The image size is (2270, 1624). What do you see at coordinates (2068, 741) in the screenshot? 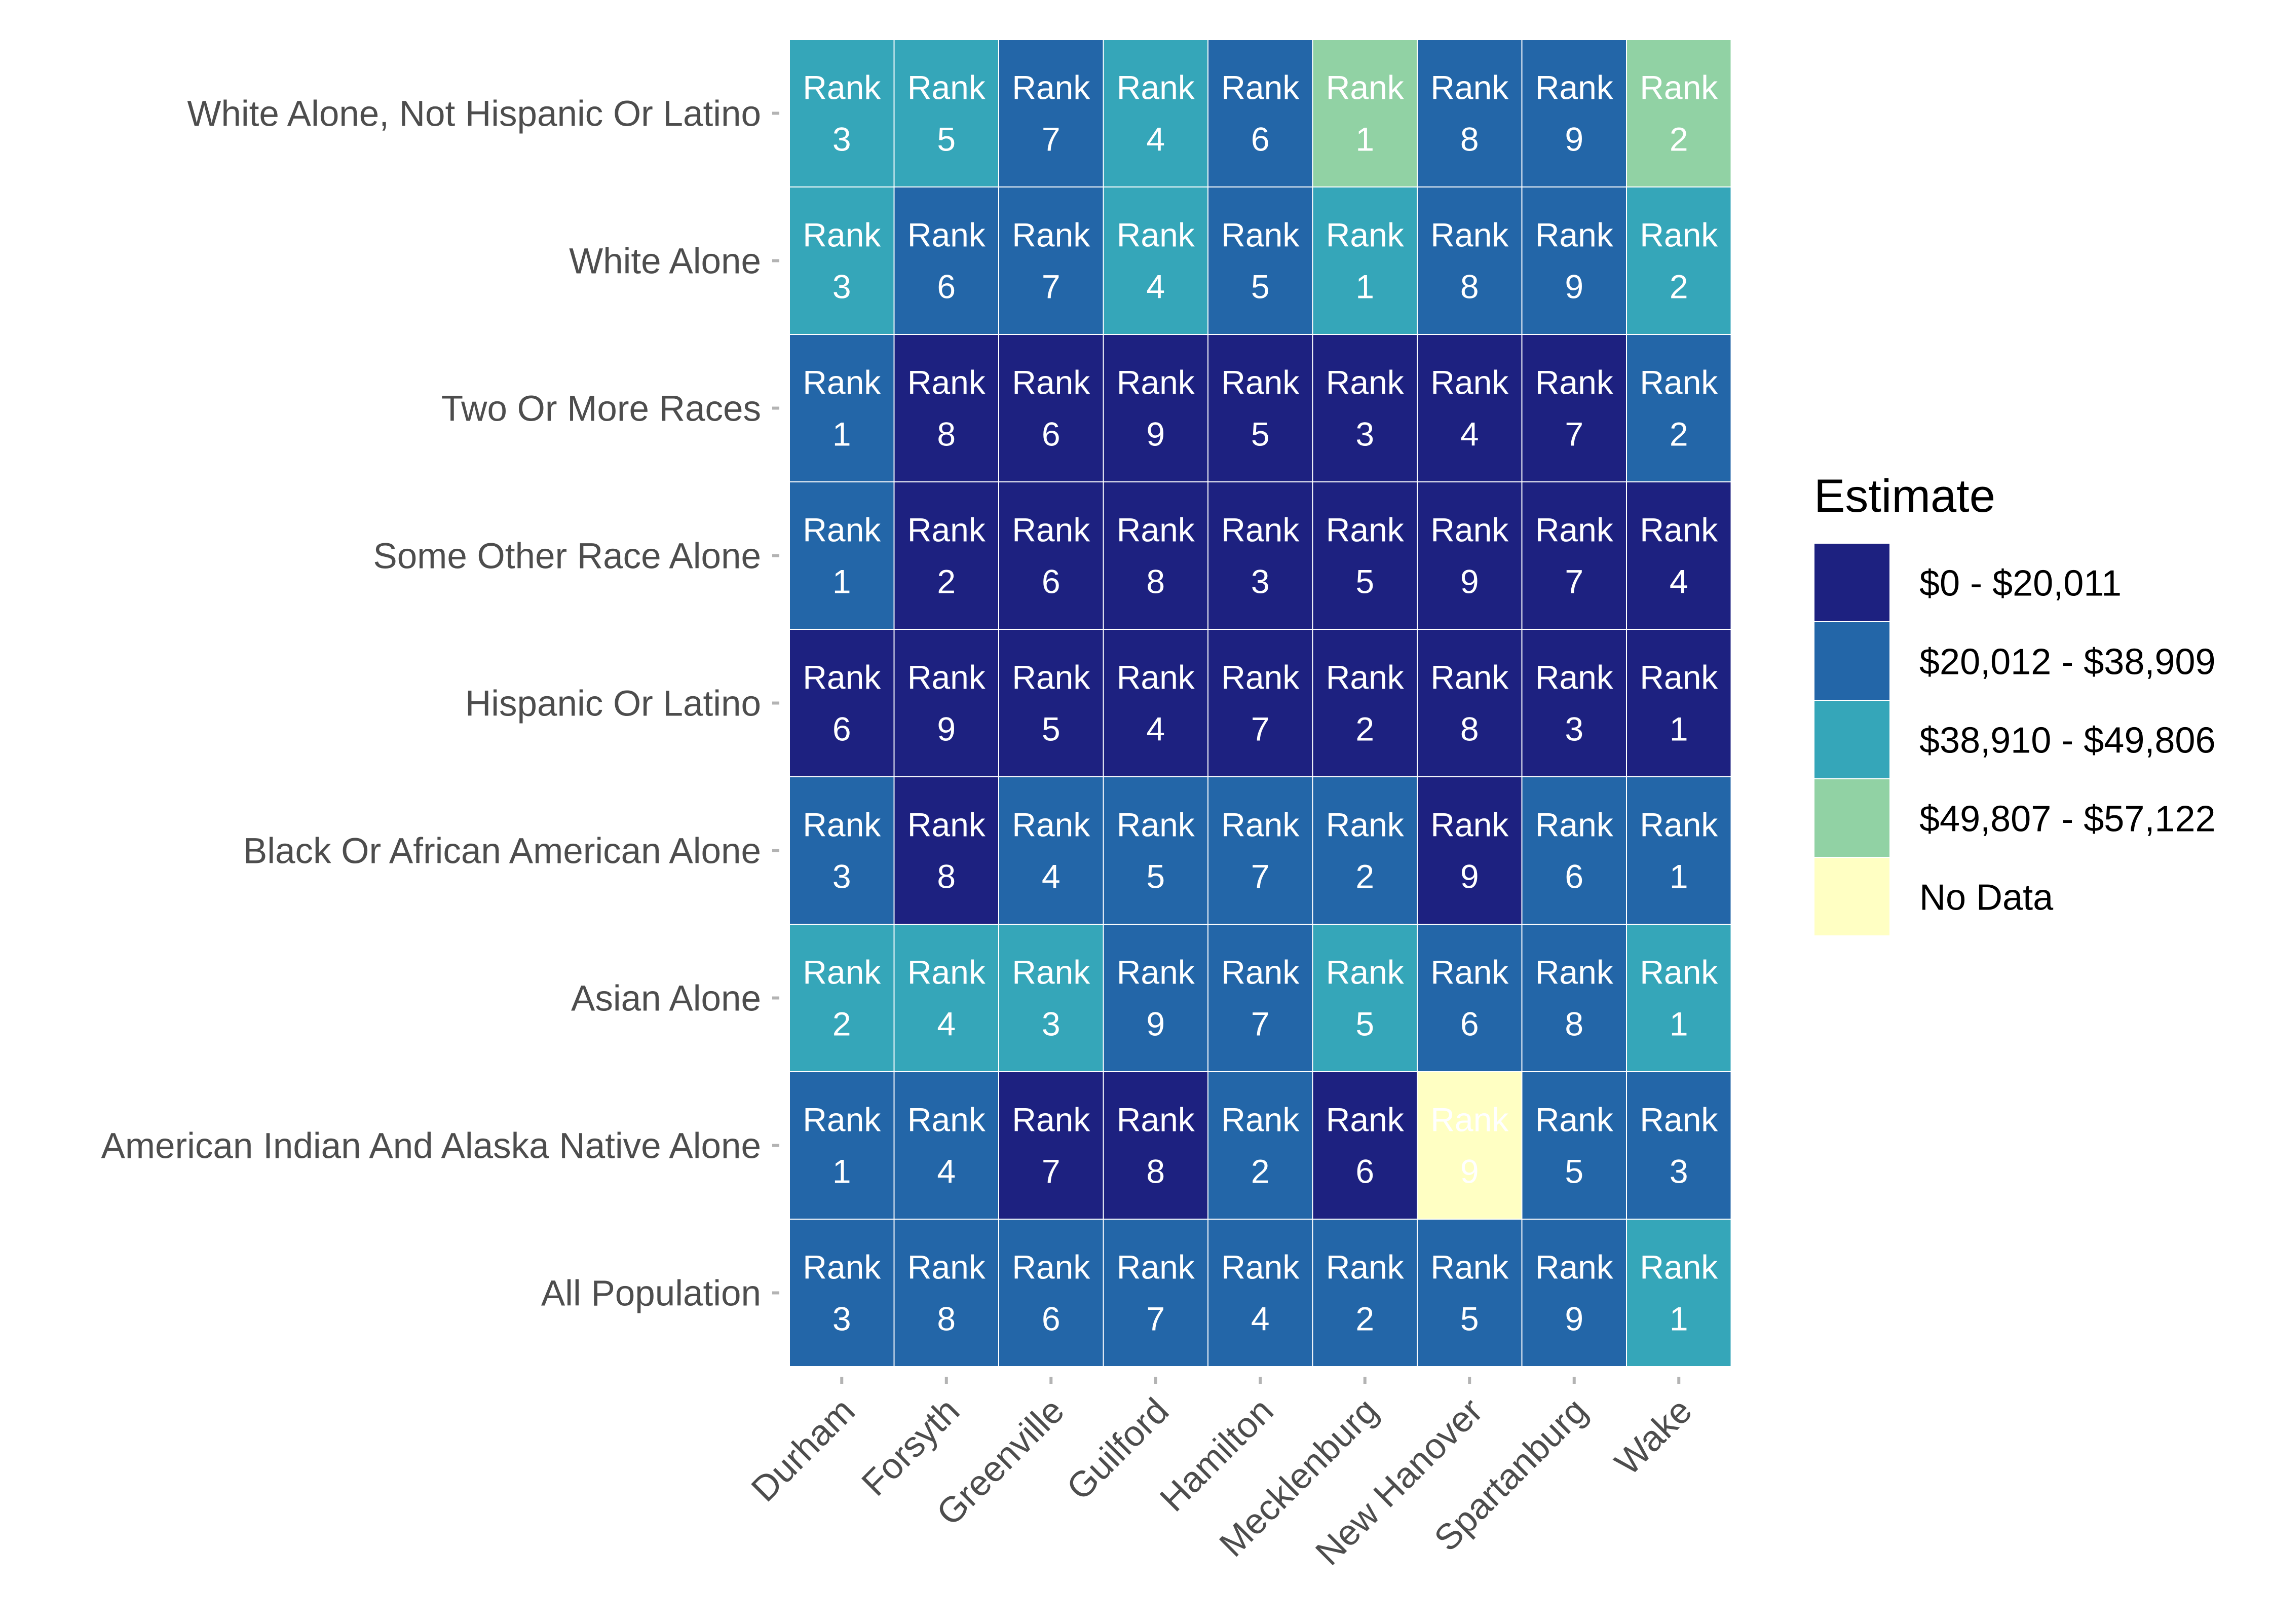
I see `legend-label: $38,910 - $49,806` at bounding box center [2068, 741].